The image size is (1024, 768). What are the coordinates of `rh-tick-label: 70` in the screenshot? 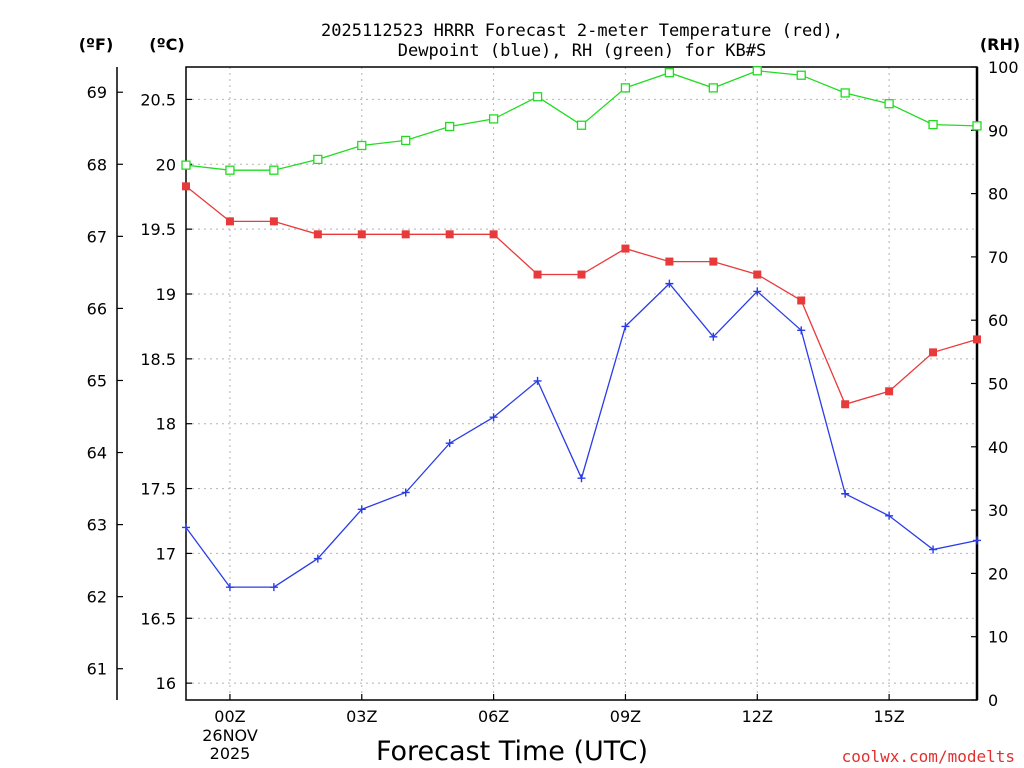 It's located at (998, 257).